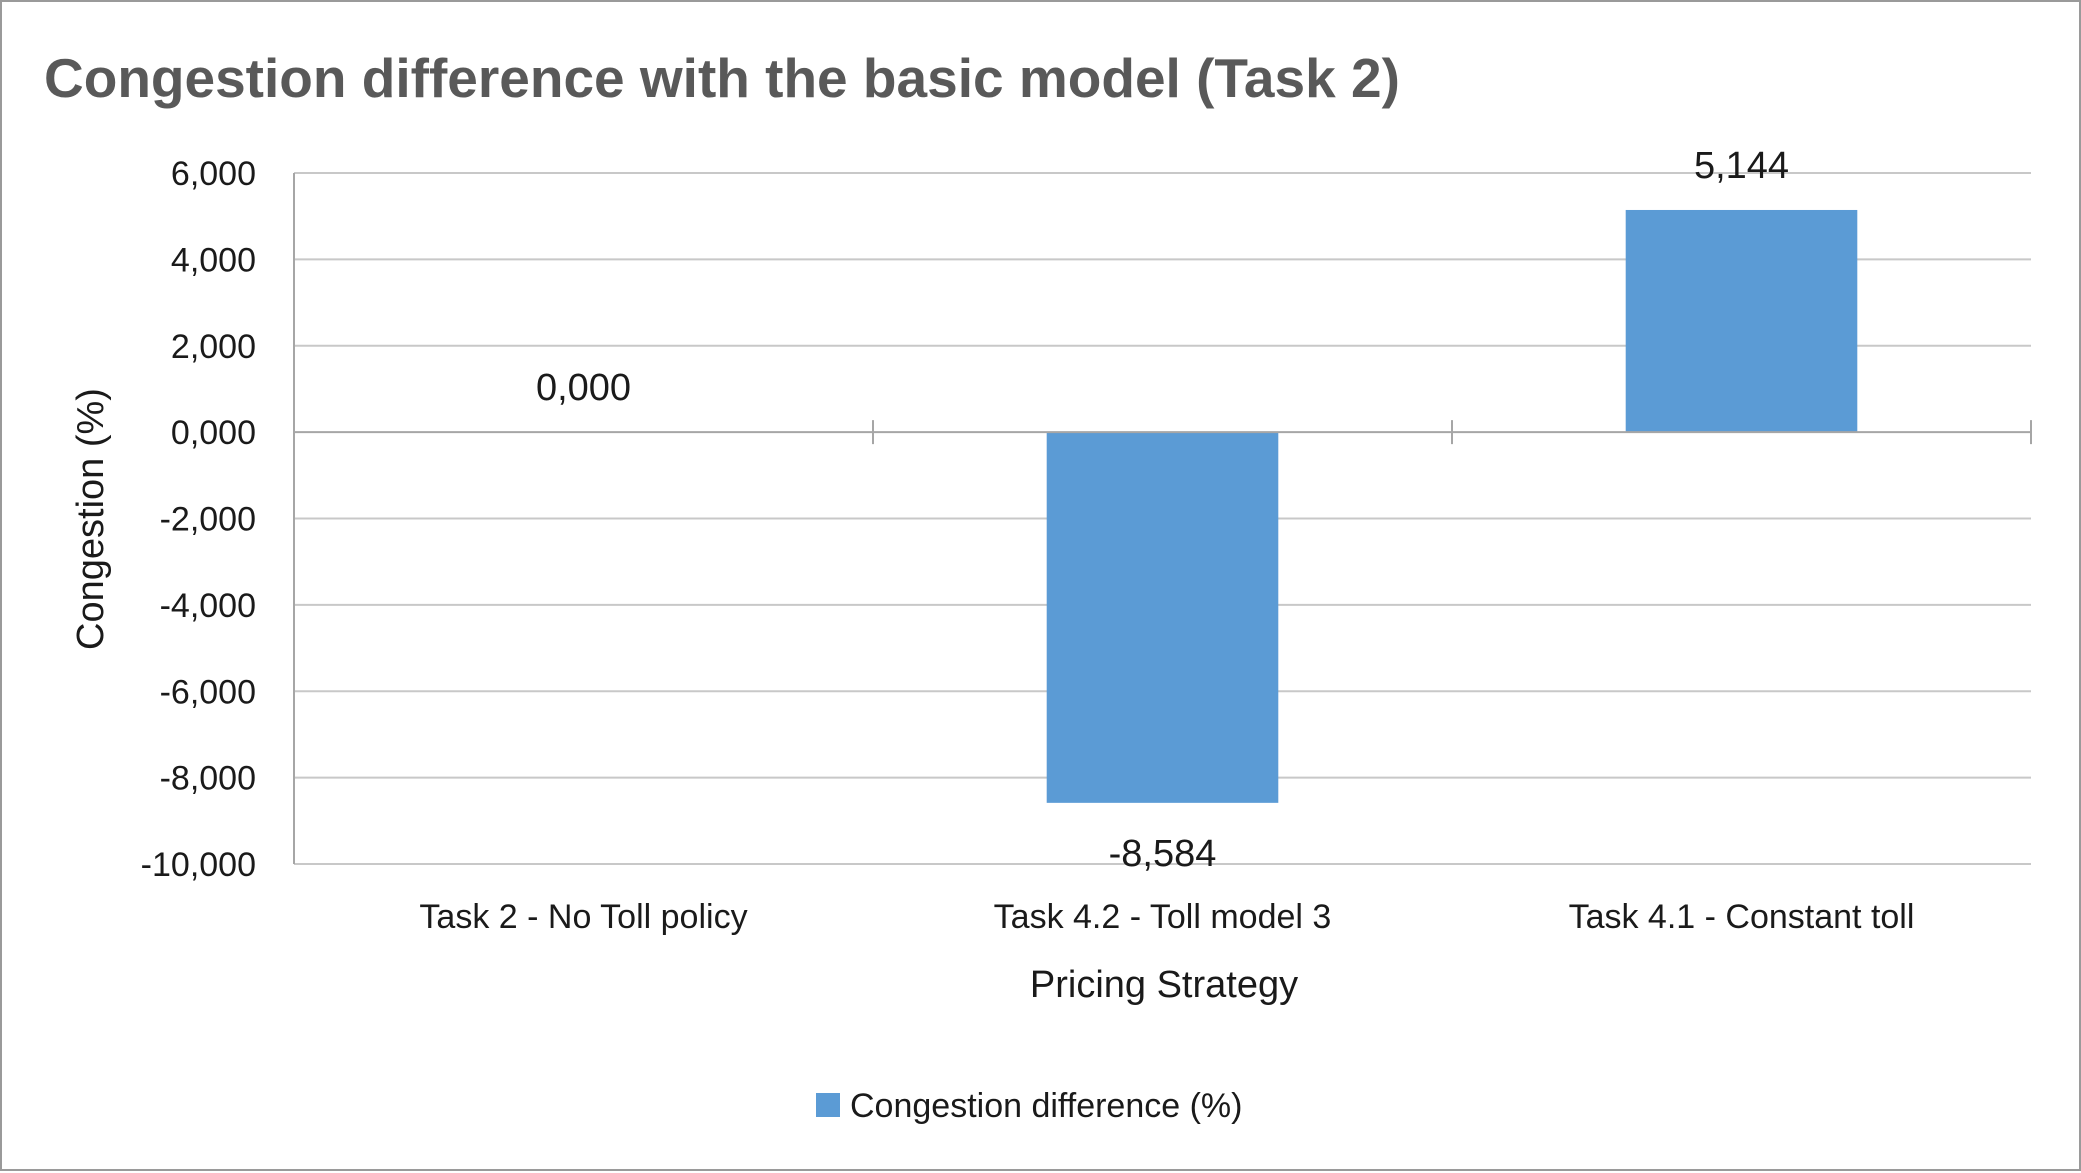 The width and height of the screenshot is (2081, 1173). I want to click on legend: Congestion difference (%), so click(1029, 1106).